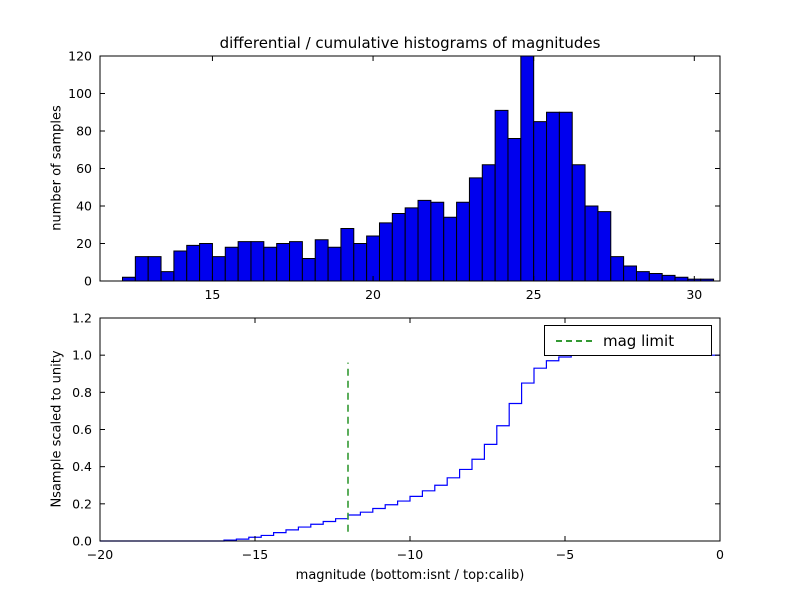 The image size is (800, 600). I want to click on x-tick-label: 25, so click(534, 294).